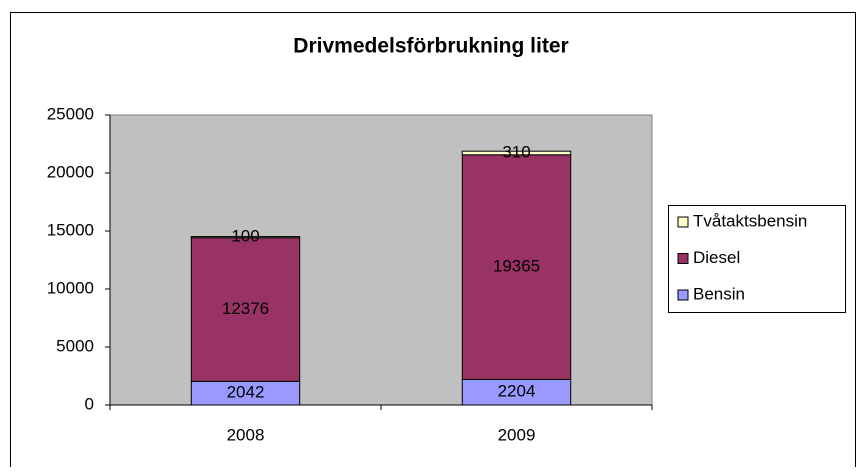 This screenshot has height=472, width=856. I want to click on y-tick-label: 0, so click(89, 403).